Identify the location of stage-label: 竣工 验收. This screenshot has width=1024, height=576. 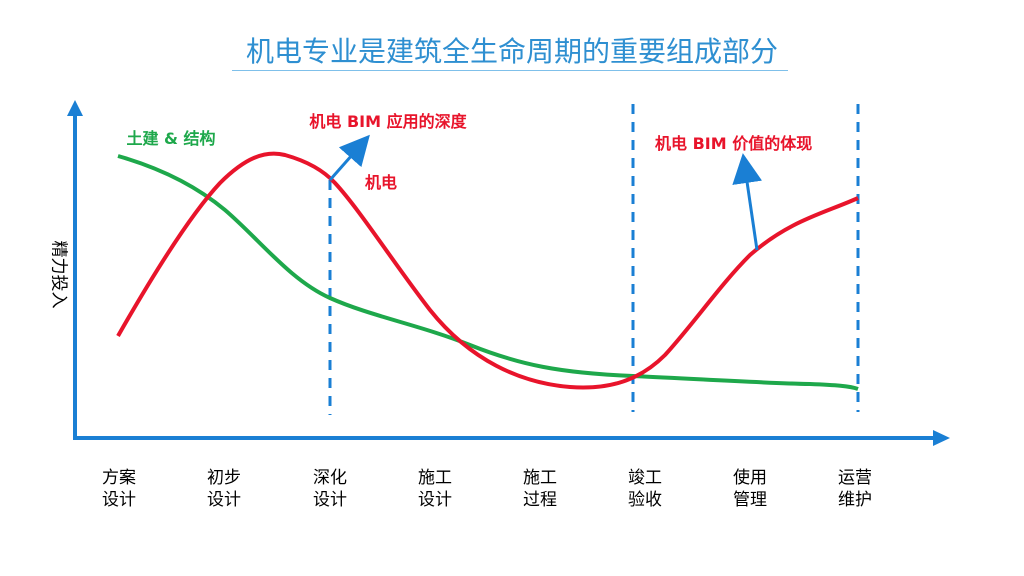
(645, 489).